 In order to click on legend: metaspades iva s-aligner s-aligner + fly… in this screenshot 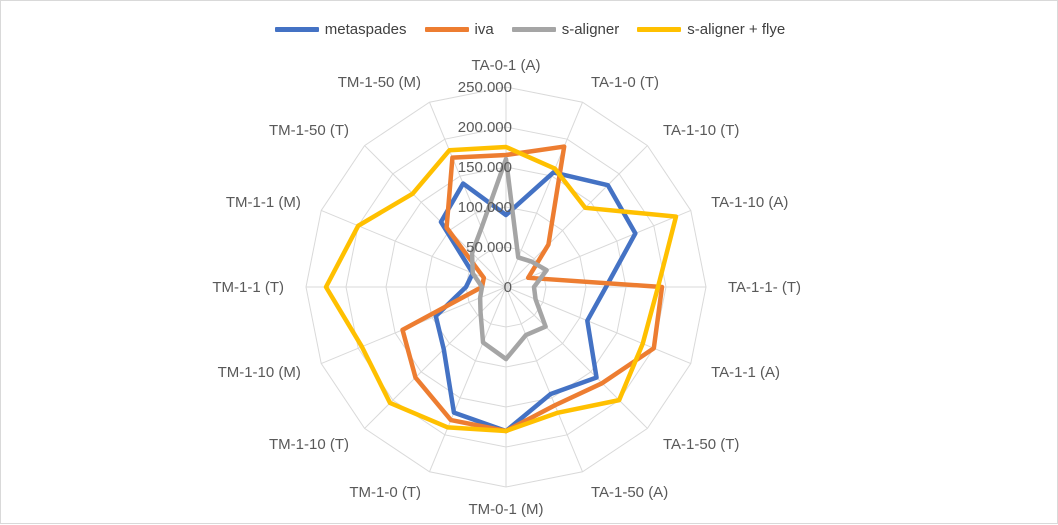, I will do `click(529, 29)`.